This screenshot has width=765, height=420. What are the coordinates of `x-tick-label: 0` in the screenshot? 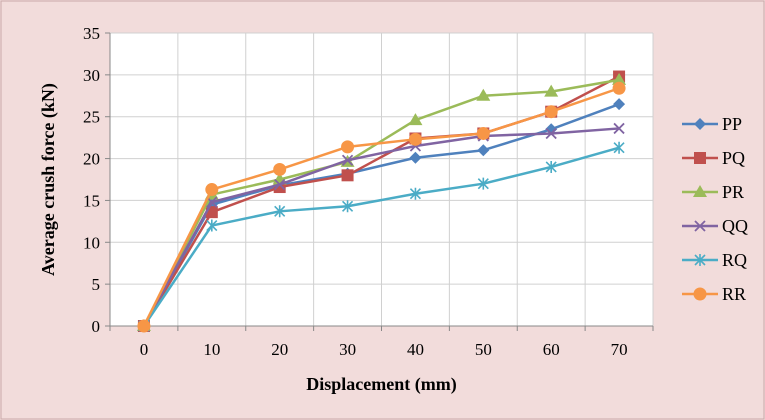 It's located at (144, 349).